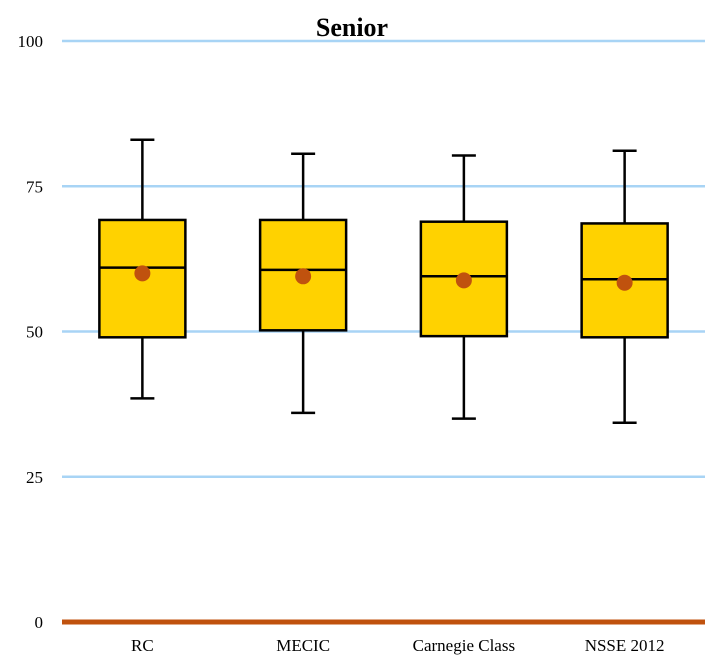  What do you see at coordinates (142, 645) in the screenshot?
I see `category-label: RC` at bounding box center [142, 645].